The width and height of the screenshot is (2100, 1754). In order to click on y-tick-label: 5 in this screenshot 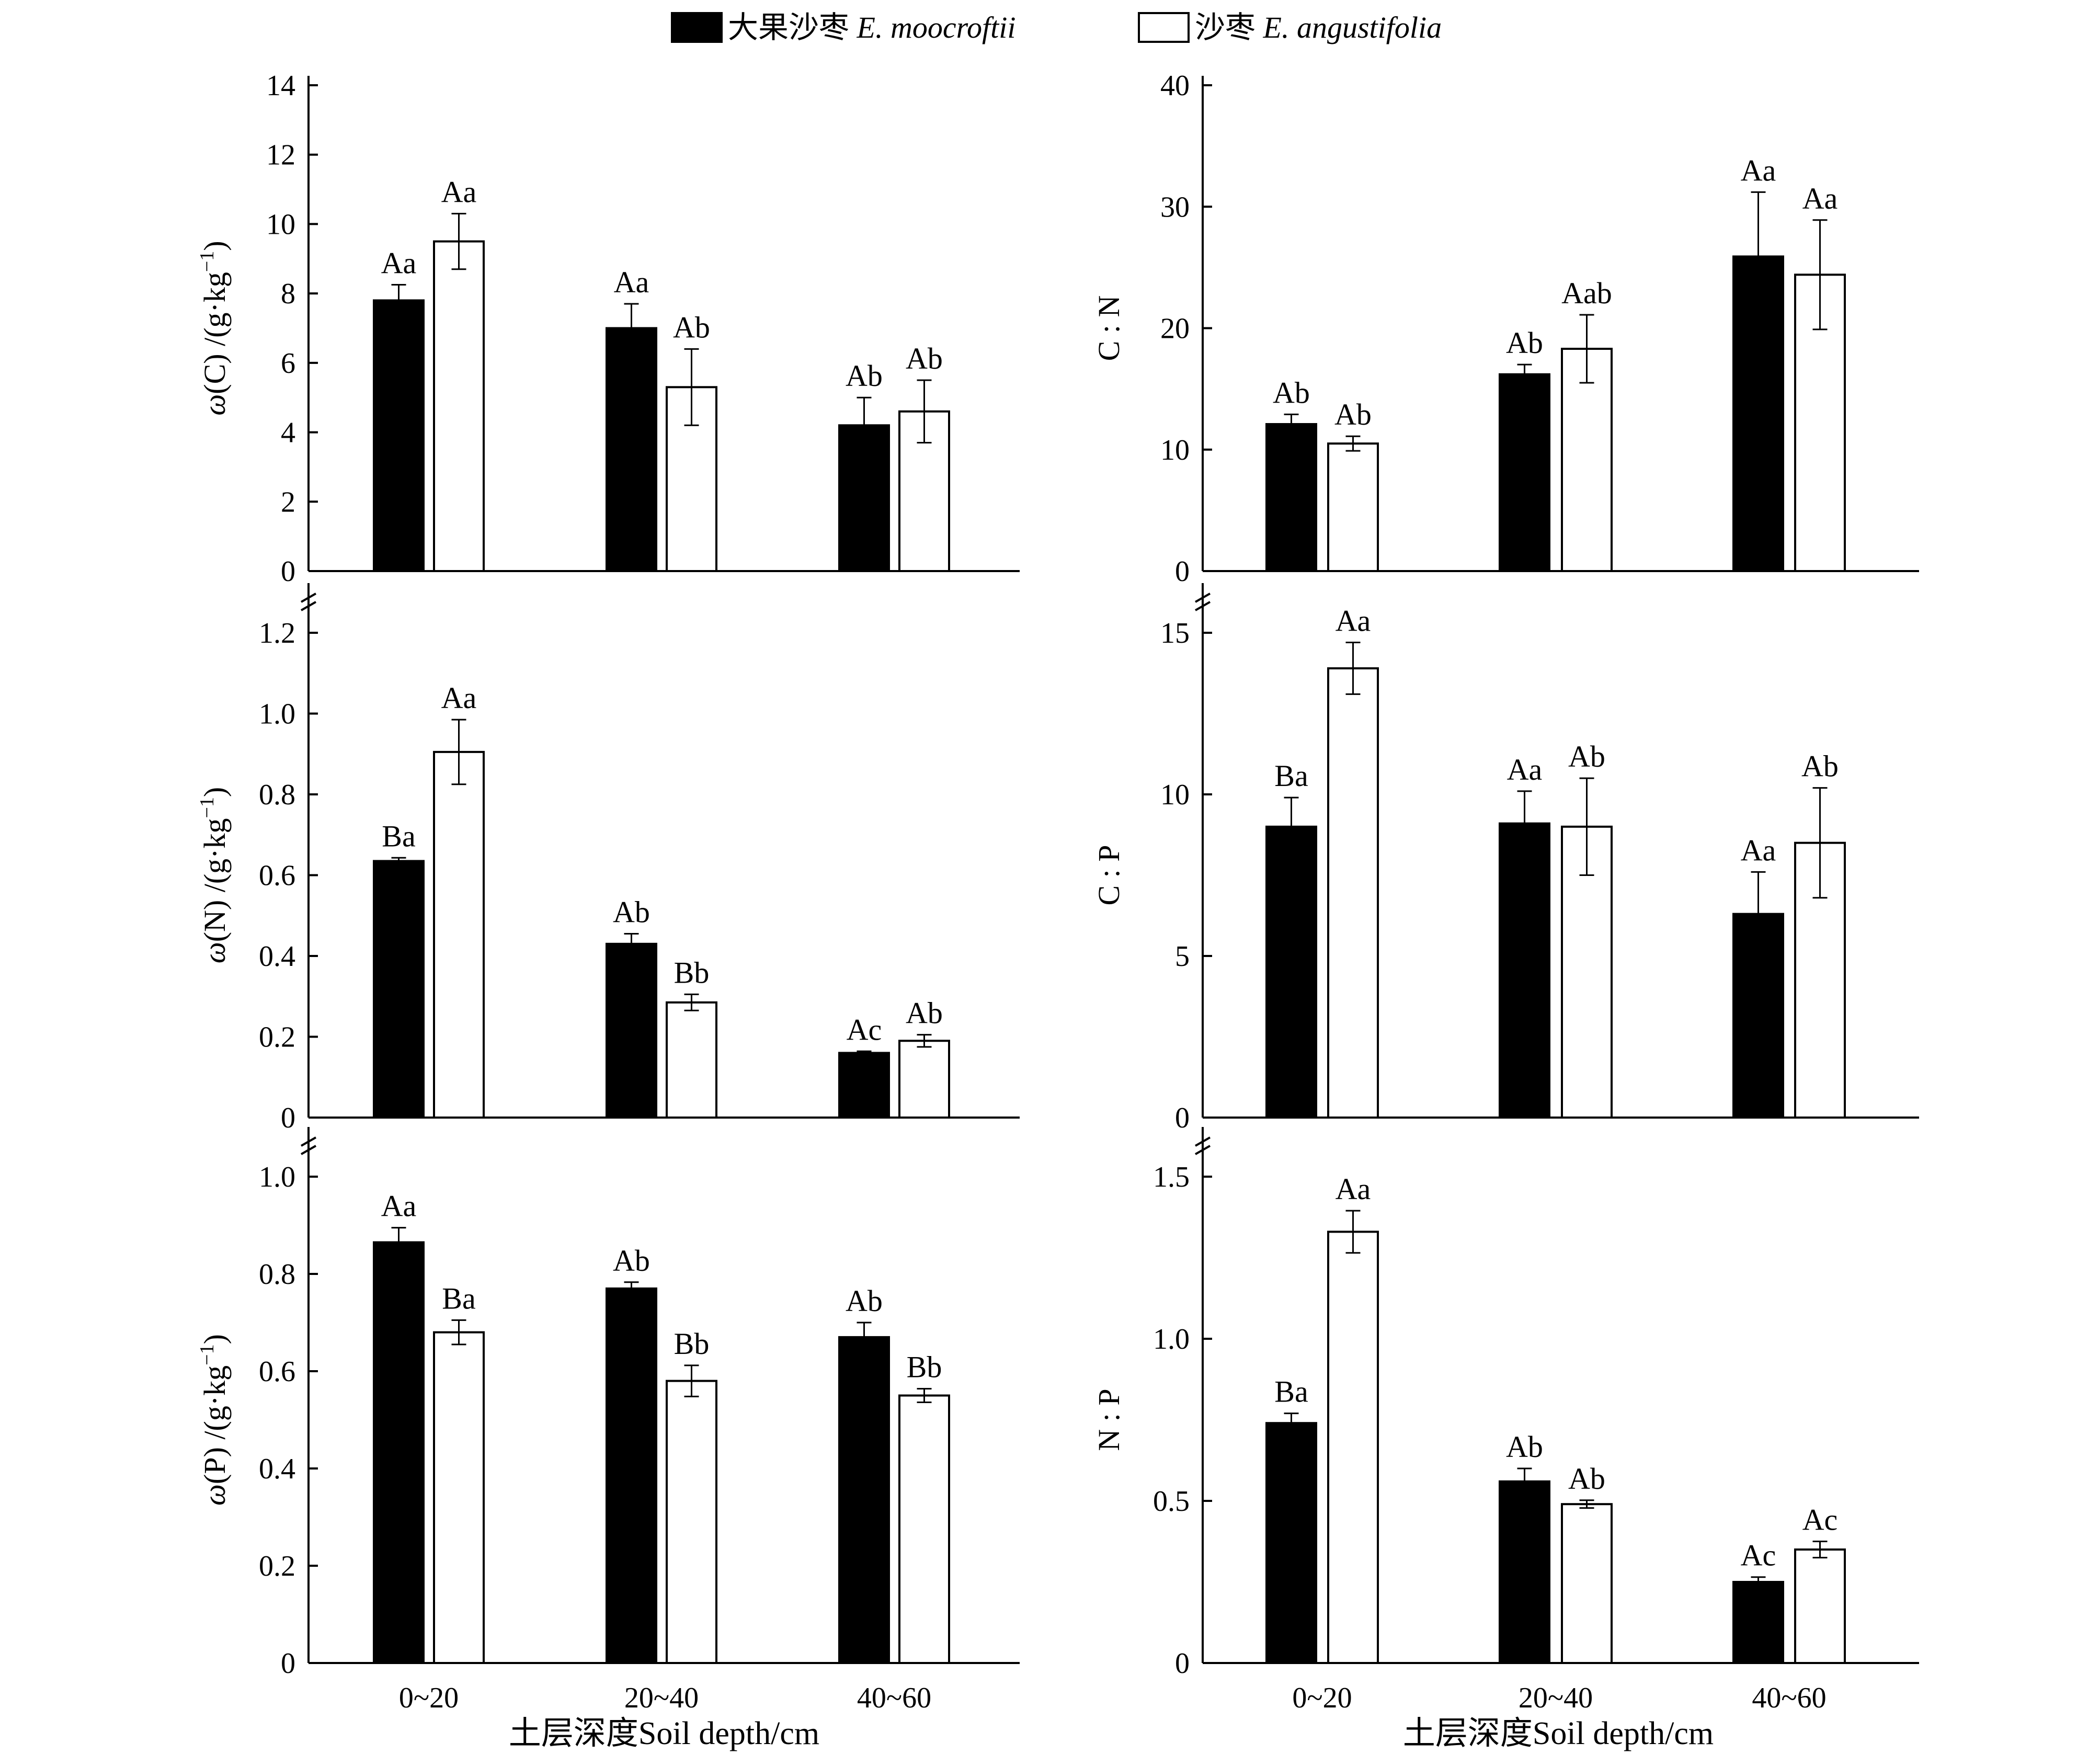, I will do `click(1182, 956)`.